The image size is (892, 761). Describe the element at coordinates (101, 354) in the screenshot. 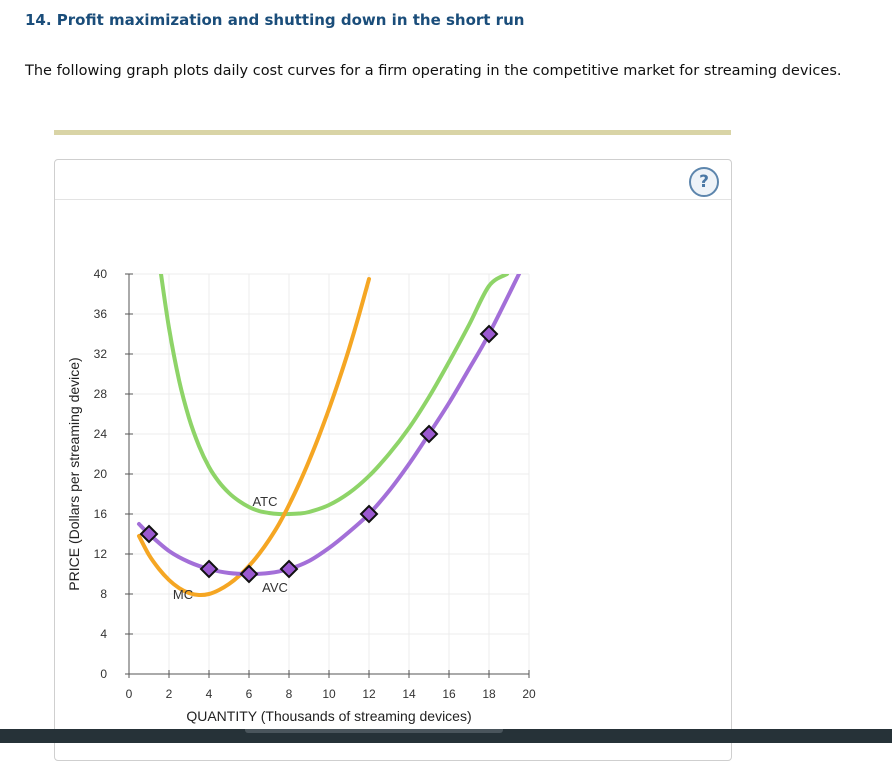

I see `y-tick-label: 32` at that location.